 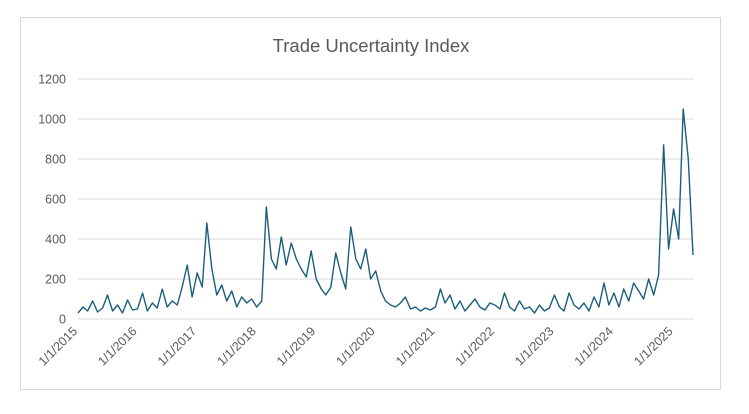 What do you see at coordinates (296, 346) in the screenshot?
I see `x-tick-label: 1/1/2019` at bounding box center [296, 346].